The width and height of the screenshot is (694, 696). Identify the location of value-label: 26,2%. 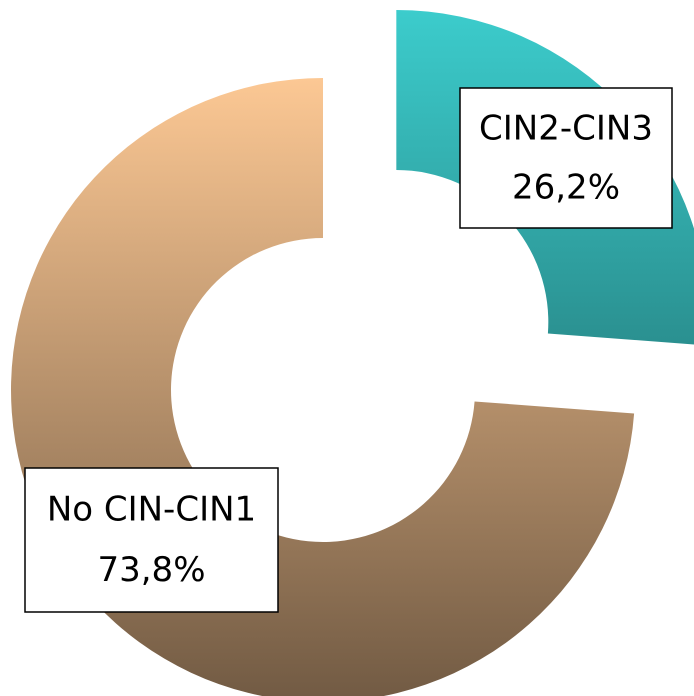
(566, 187).